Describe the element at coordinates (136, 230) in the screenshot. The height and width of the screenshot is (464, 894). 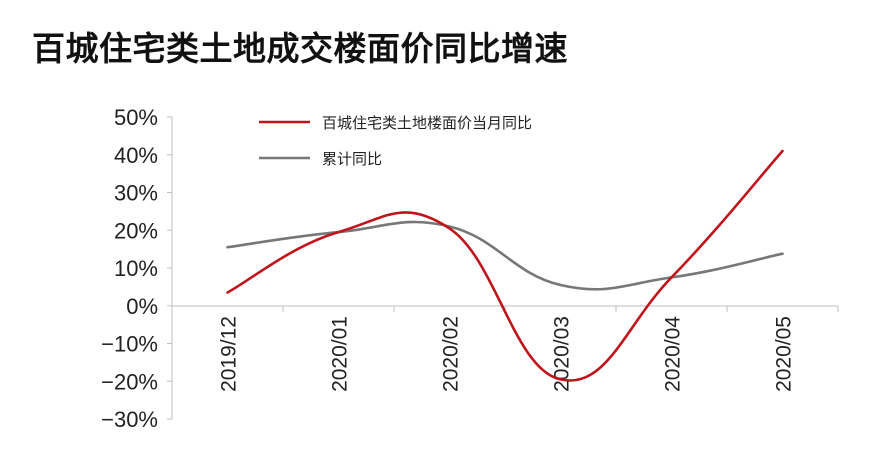
I see `y-tick-label: 20%` at that location.